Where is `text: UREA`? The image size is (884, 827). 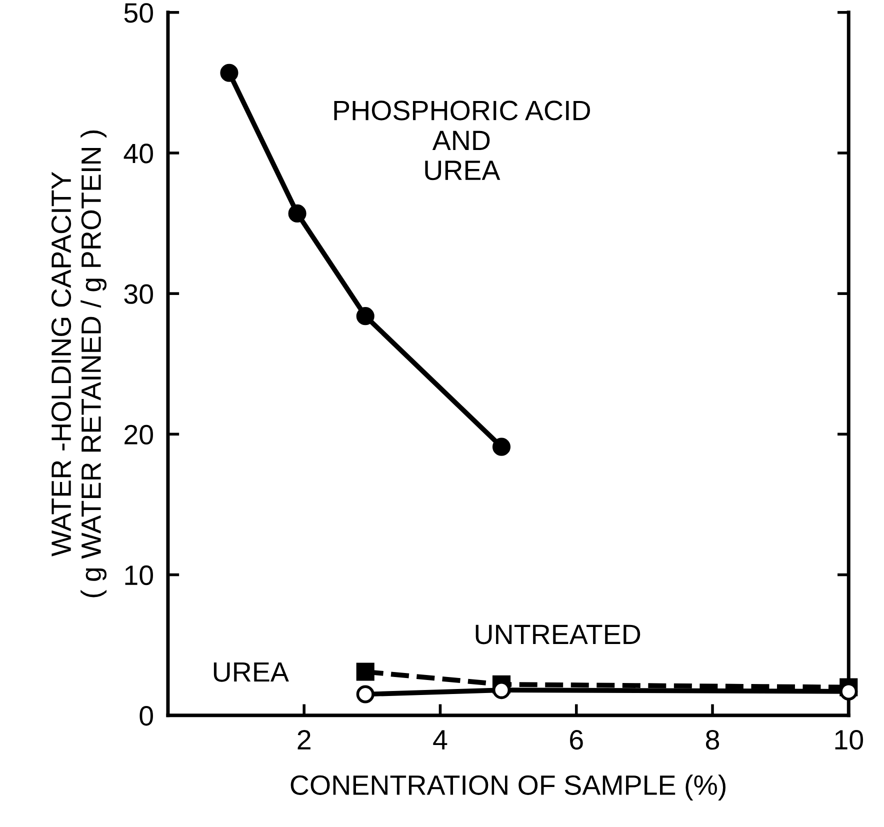 text: UREA is located at coordinates (251, 672).